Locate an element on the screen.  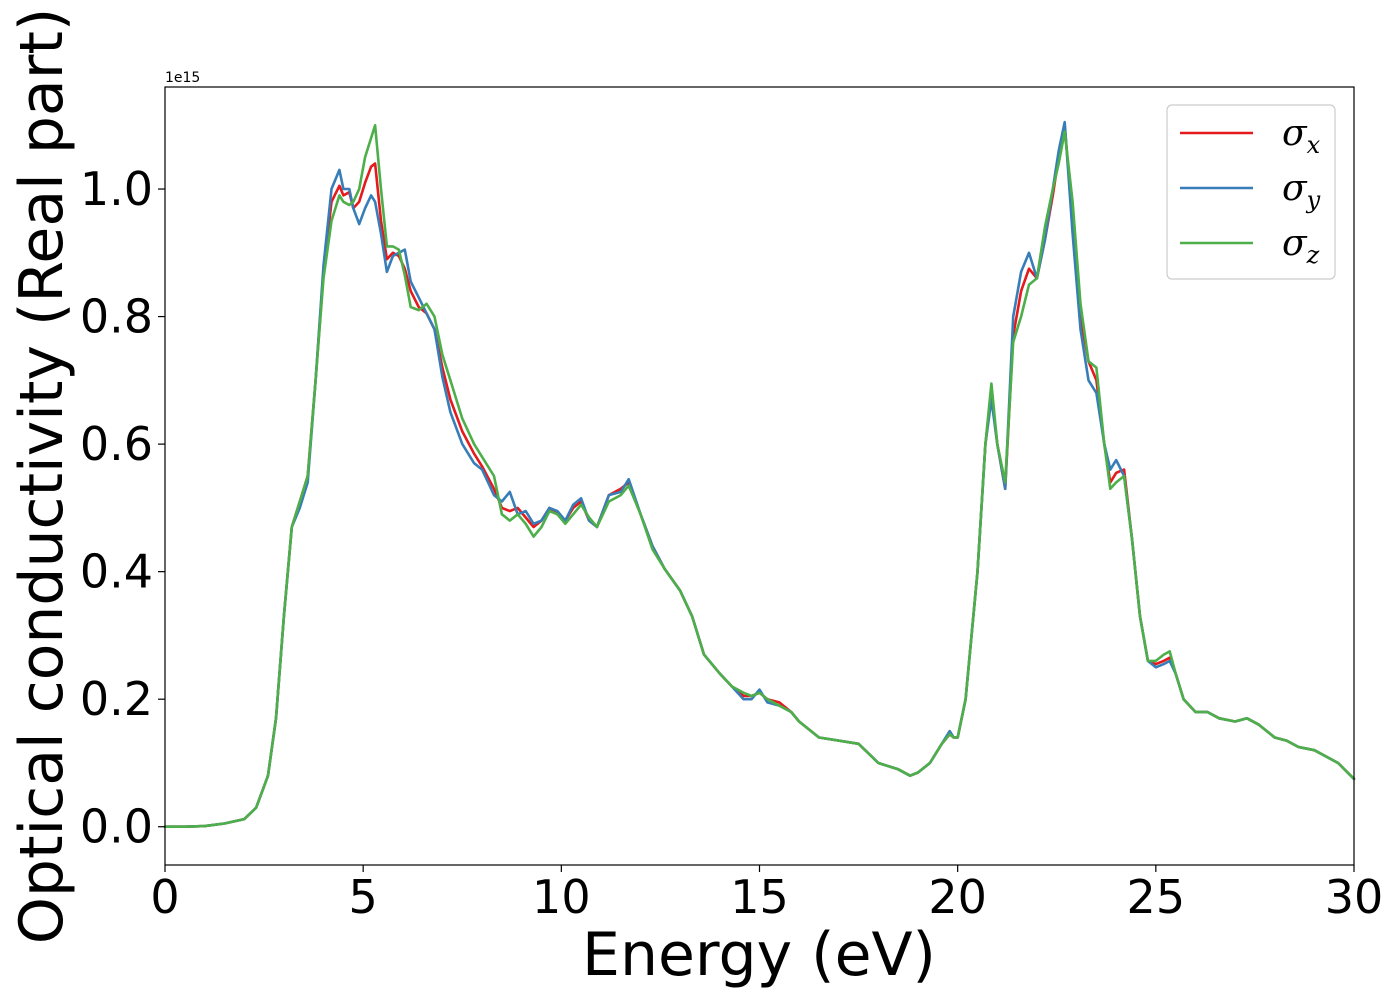
y-offset-label: 1e15 is located at coordinates (182, 78).